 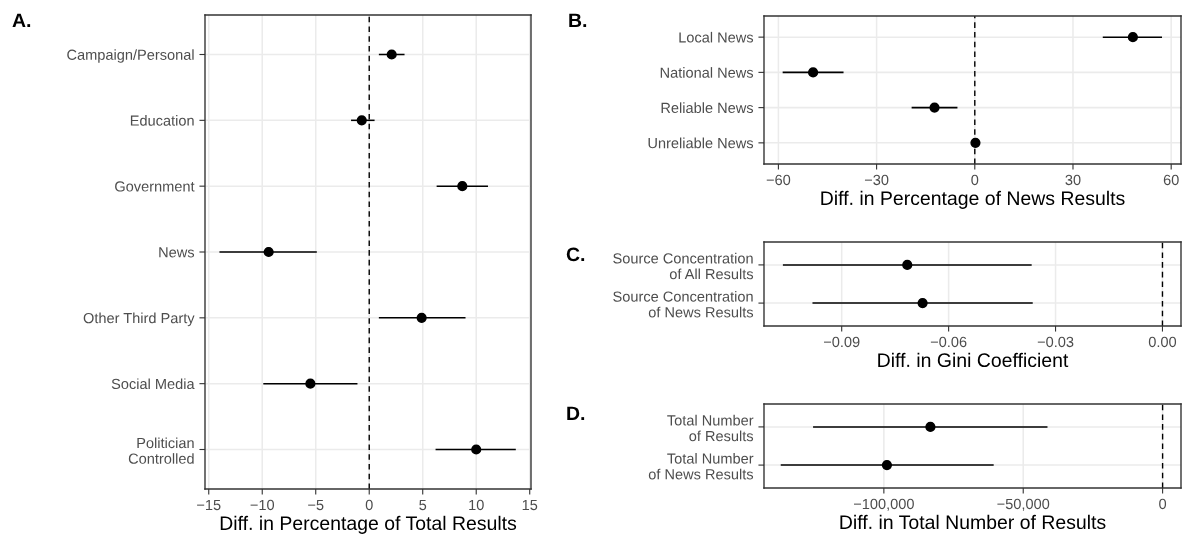 I want to click on x-tick-label: 30, so click(x=1073, y=180).